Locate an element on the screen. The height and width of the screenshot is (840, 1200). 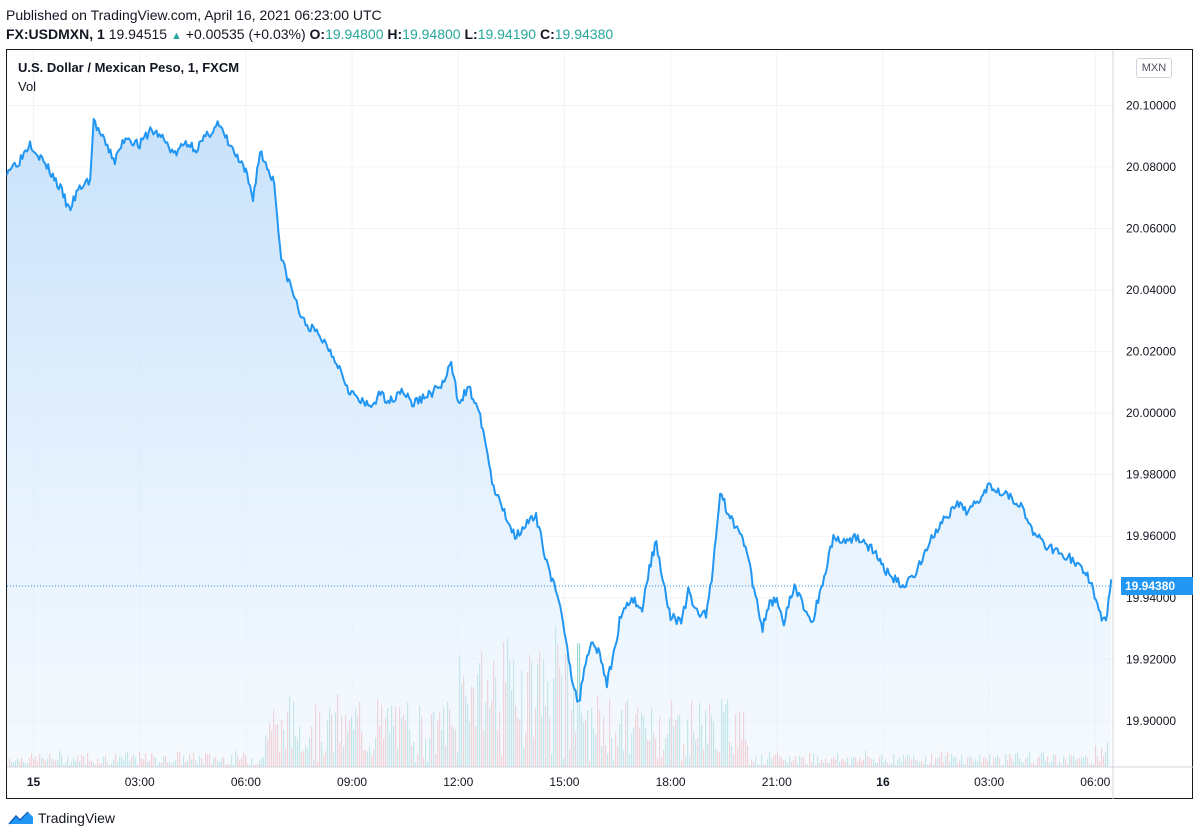
y-tick-label: 19.90000 is located at coordinates (1151, 721).